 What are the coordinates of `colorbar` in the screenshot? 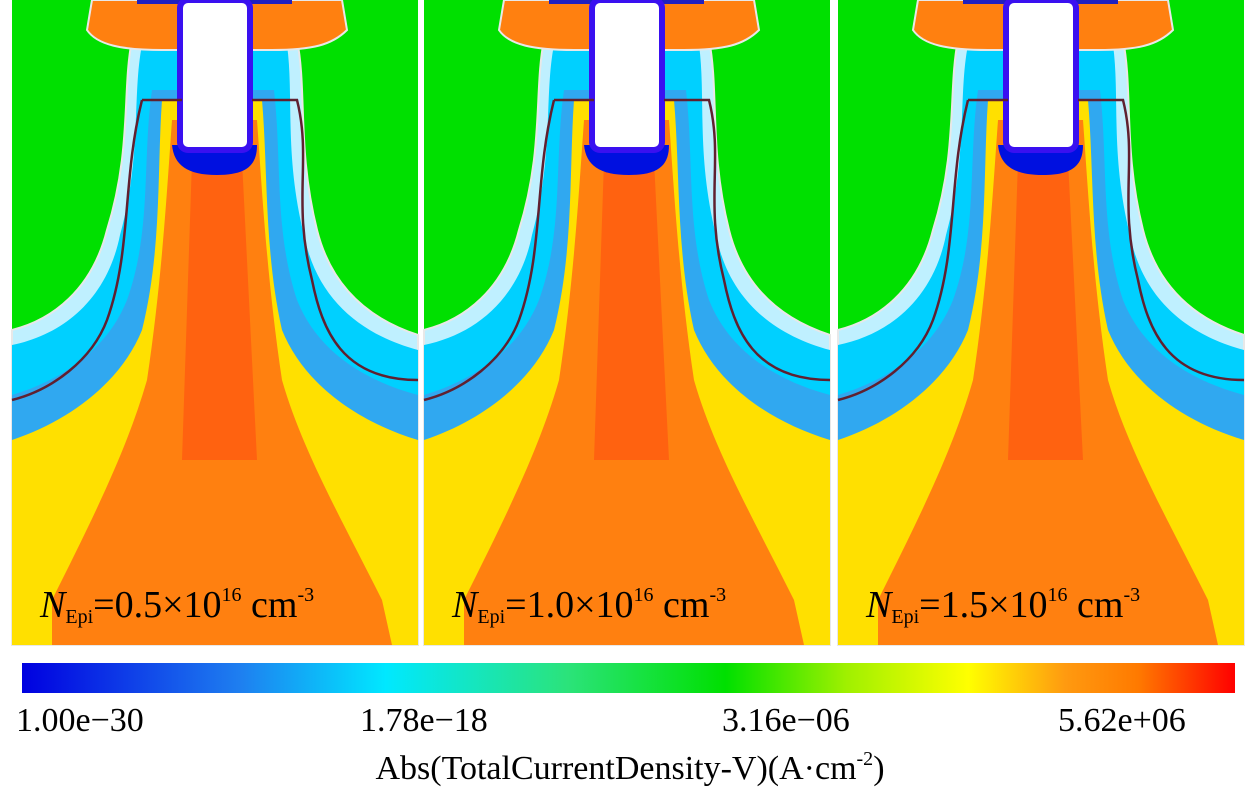 It's located at (628, 678).